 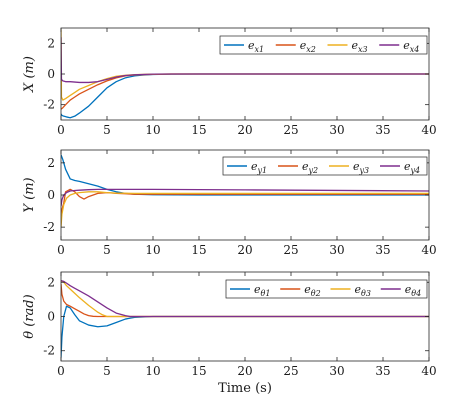 I want to click on legend-label-sub: θ3, so click(x=366, y=293).